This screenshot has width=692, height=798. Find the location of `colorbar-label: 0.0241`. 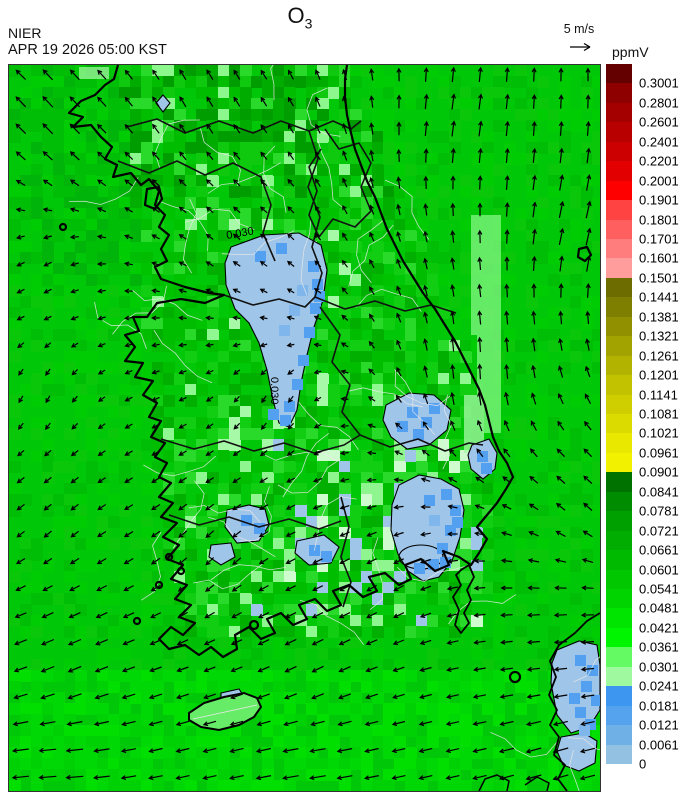

colorbar-label: 0.0241 is located at coordinates (659, 686).